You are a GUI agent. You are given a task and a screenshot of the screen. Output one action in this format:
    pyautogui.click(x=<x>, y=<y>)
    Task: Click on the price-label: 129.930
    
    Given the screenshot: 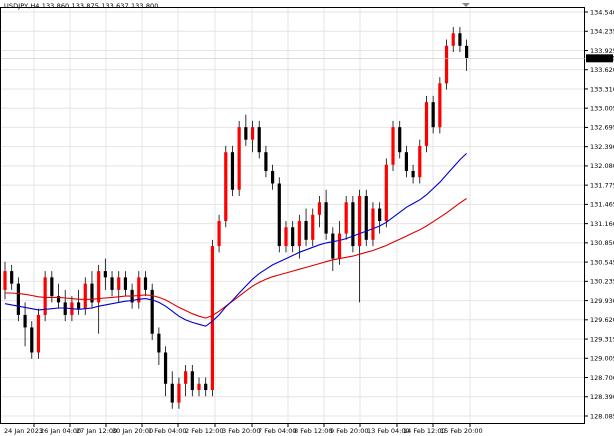 What is the action you would take?
    pyautogui.click(x=602, y=301)
    